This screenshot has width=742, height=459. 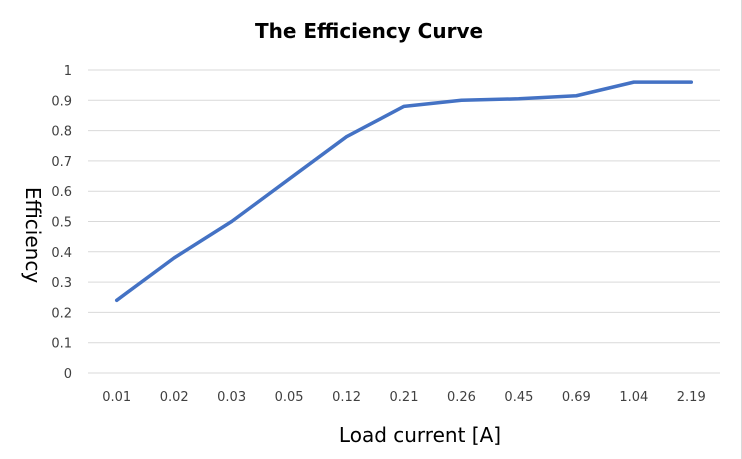 I want to click on x-tick-label: 0.69, so click(x=576, y=397).